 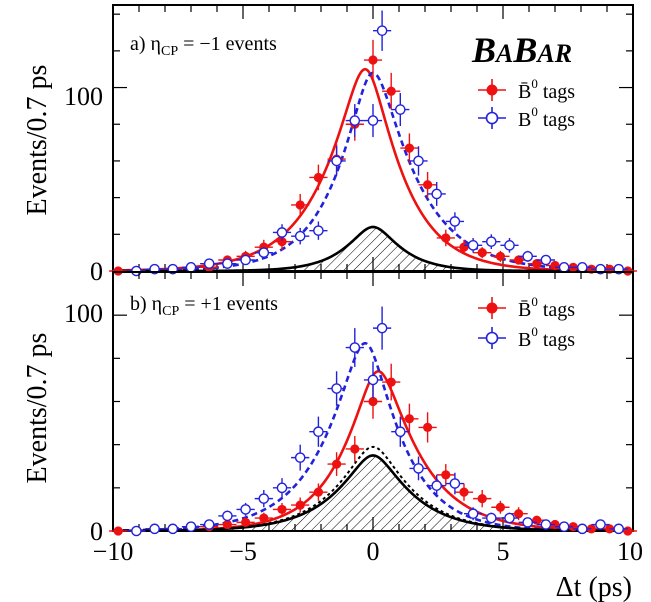 What do you see at coordinates (526, 307) in the screenshot?
I see `legend-b-bbar: B̄0 tags` at bounding box center [526, 307].